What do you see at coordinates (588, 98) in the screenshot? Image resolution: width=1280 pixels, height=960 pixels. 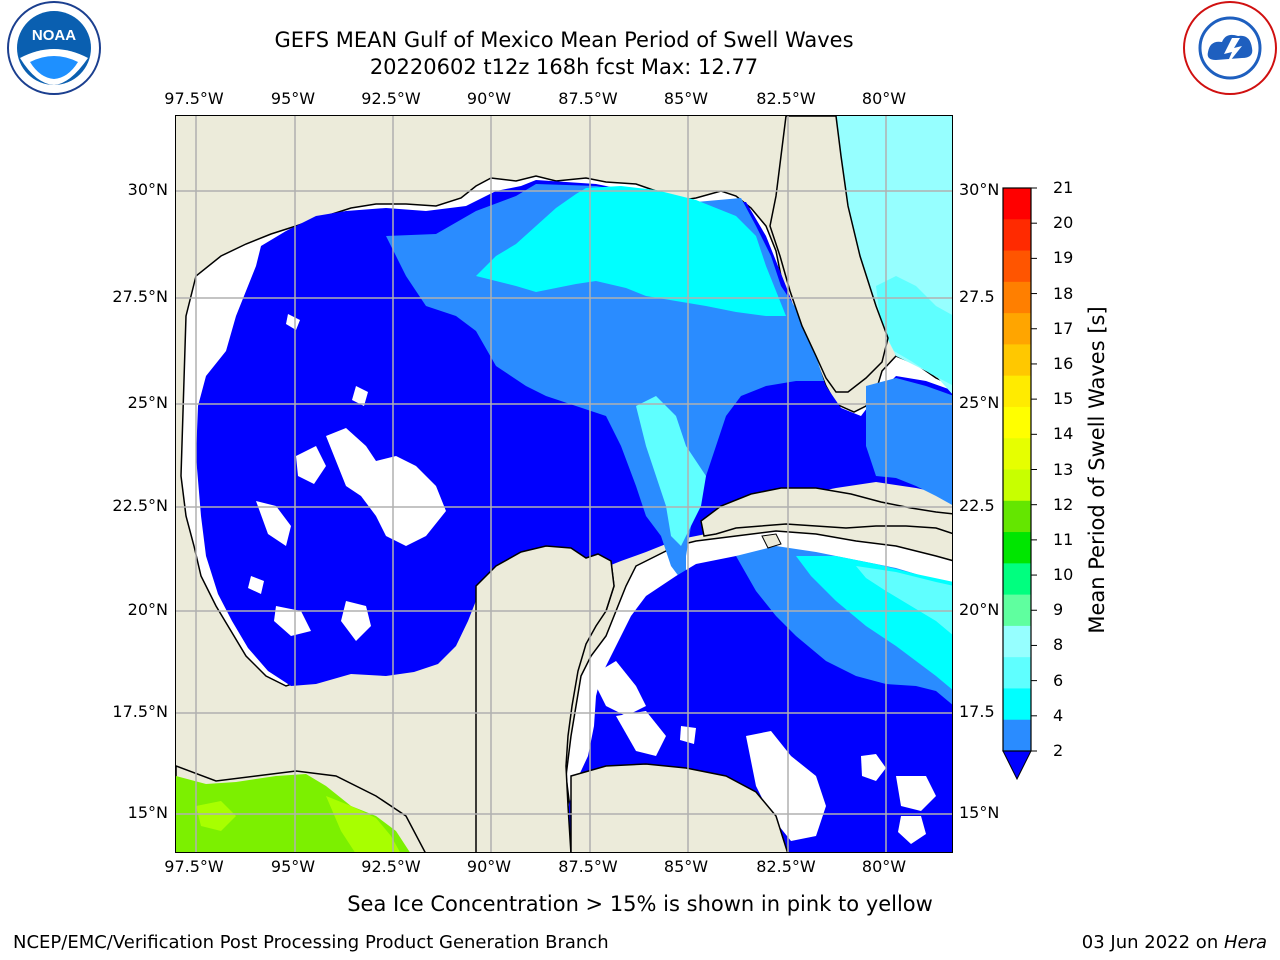 I see `lon-label-top: 87.5°W` at bounding box center [588, 98].